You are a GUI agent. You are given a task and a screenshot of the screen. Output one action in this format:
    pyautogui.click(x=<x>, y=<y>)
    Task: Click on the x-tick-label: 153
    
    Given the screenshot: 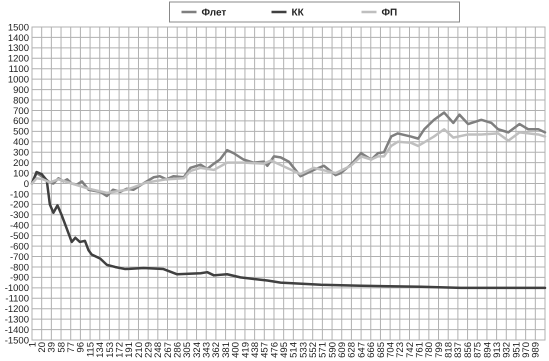 What is the action you would take?
    pyautogui.click(x=110, y=350)
    